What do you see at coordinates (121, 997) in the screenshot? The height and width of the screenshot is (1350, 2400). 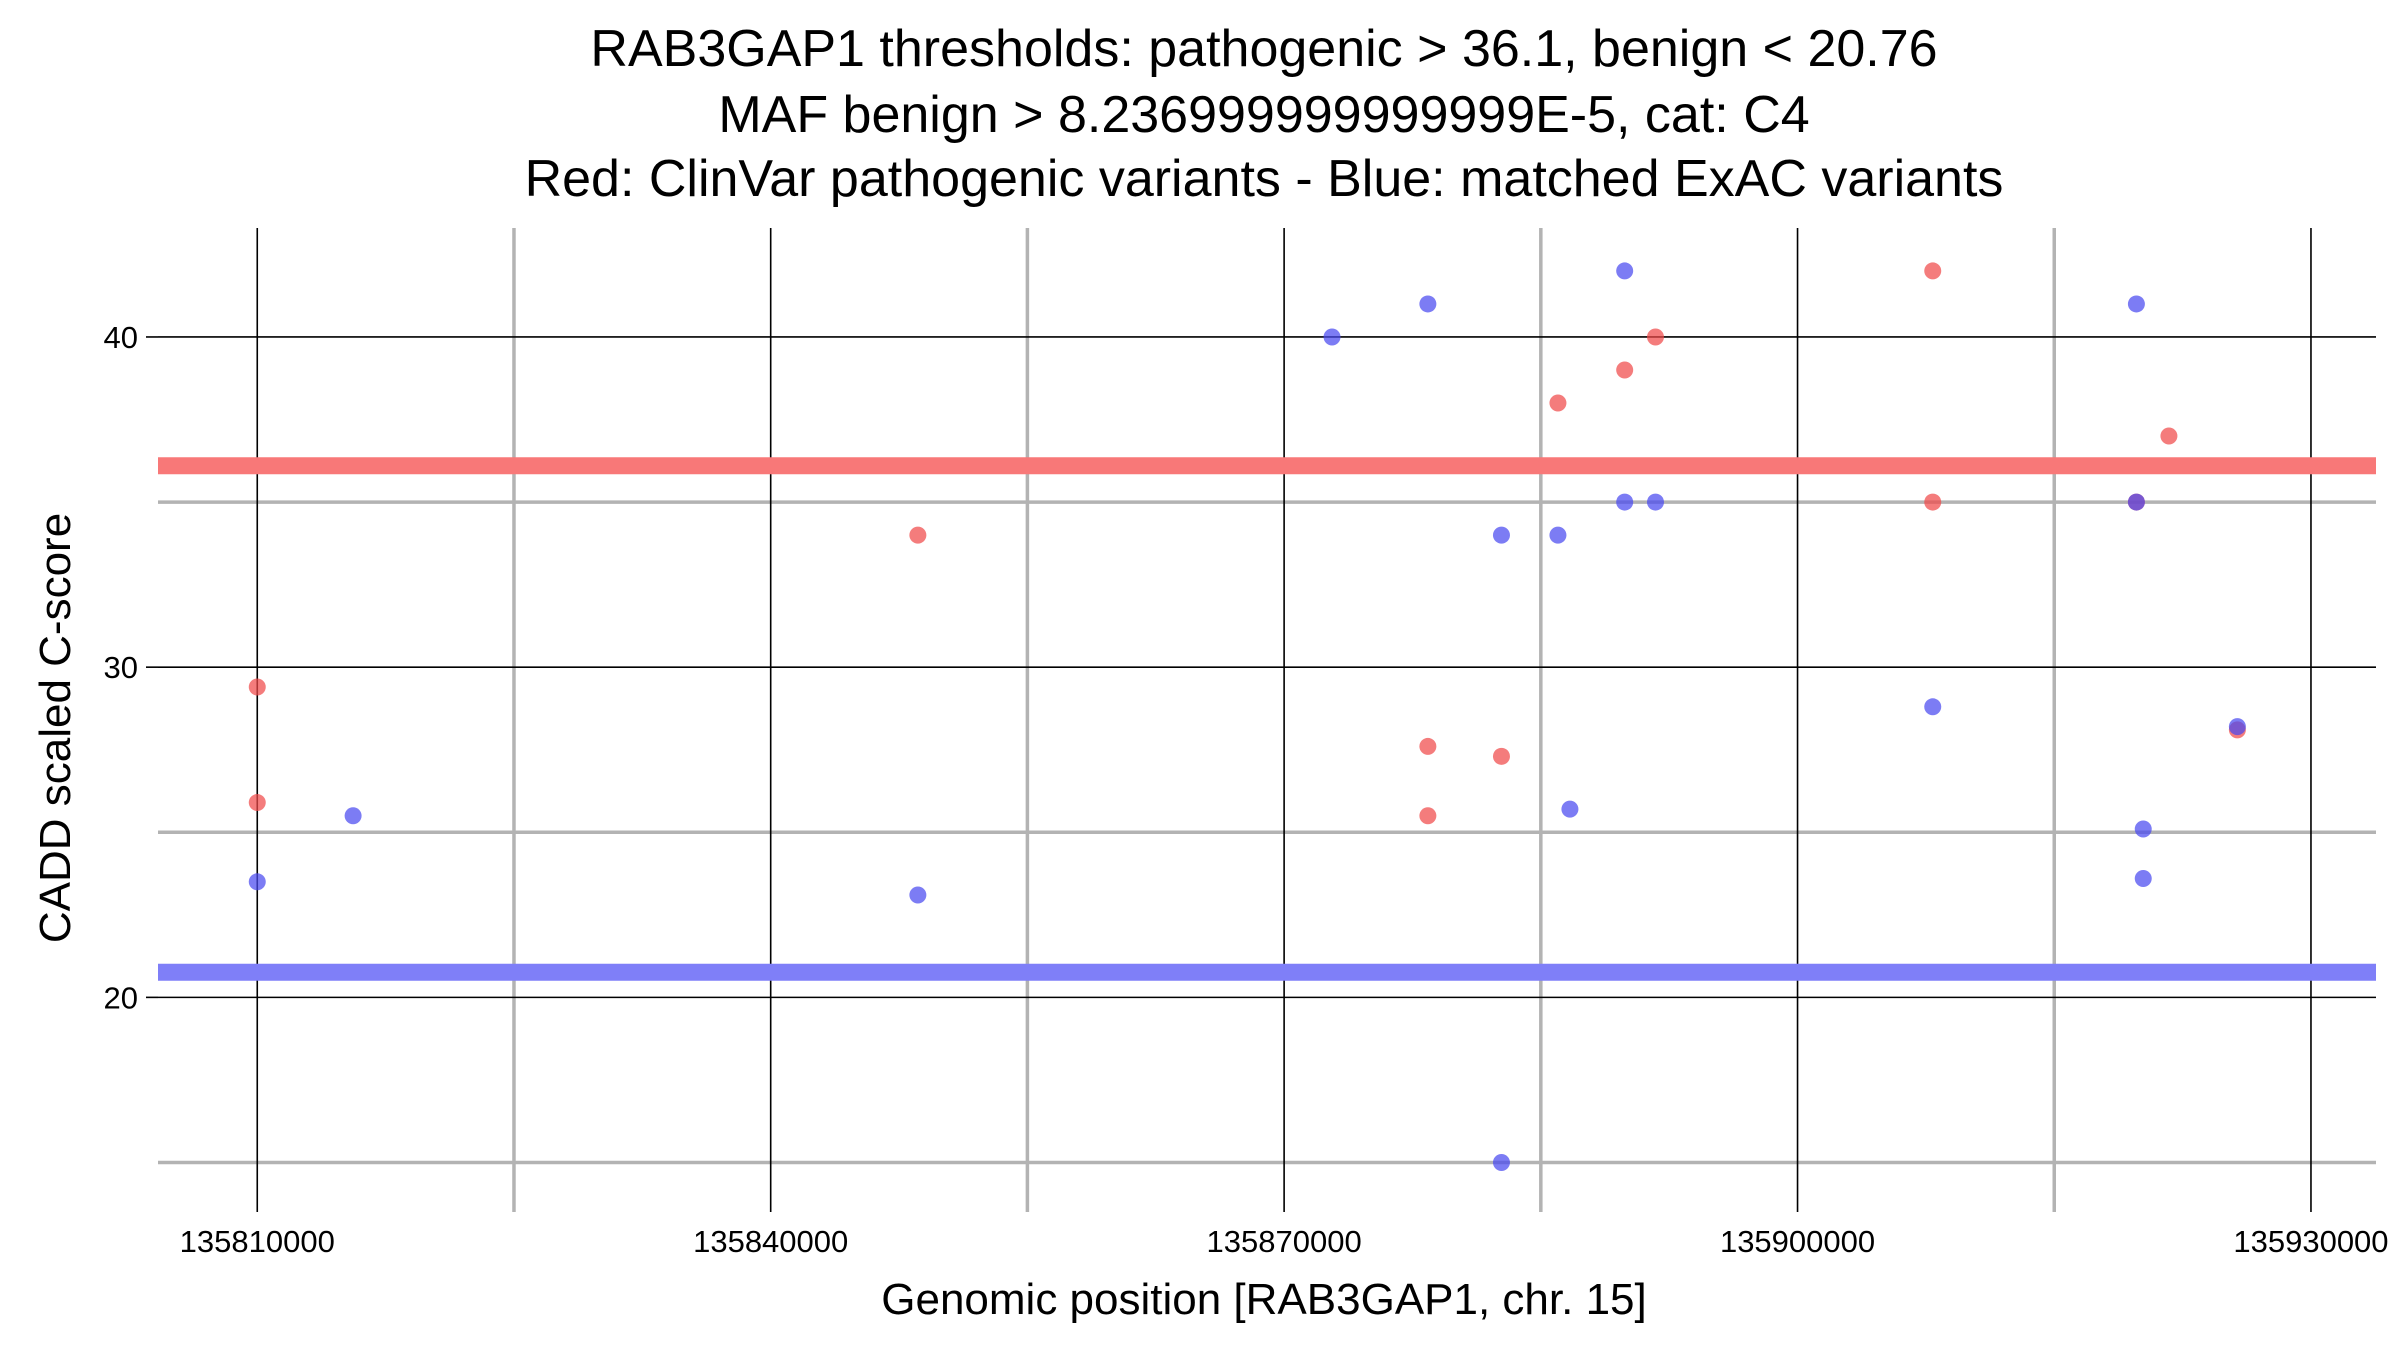 I see `y-tick-label: 20` at bounding box center [121, 997].